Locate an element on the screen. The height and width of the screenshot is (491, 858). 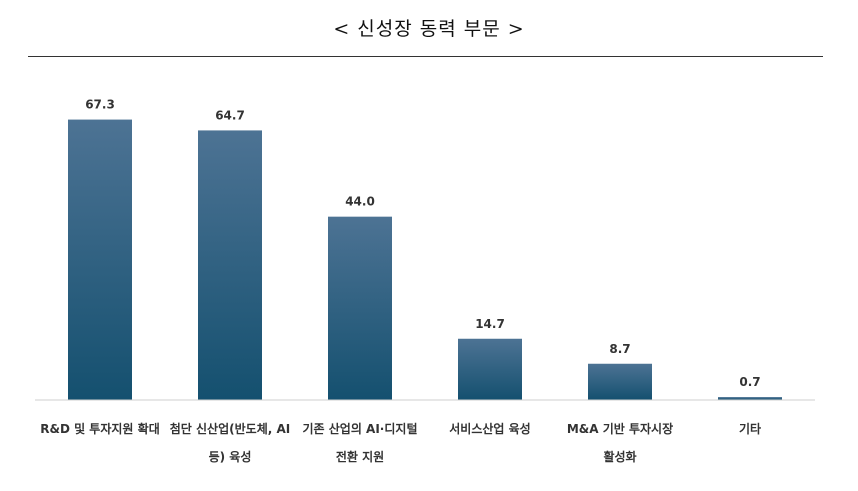
value-label-6: 0.7 is located at coordinates (749, 382).